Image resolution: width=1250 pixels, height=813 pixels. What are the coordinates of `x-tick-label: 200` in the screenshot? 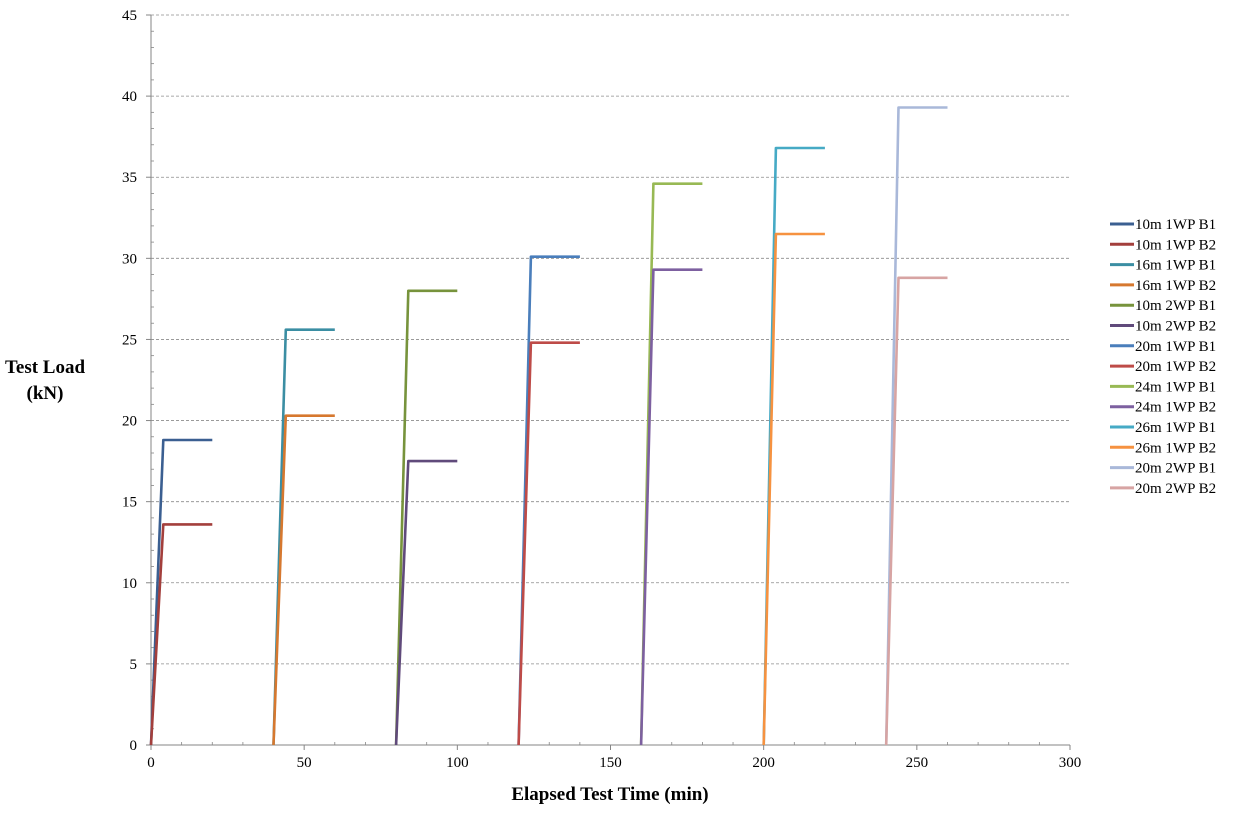 It's located at (763, 763).